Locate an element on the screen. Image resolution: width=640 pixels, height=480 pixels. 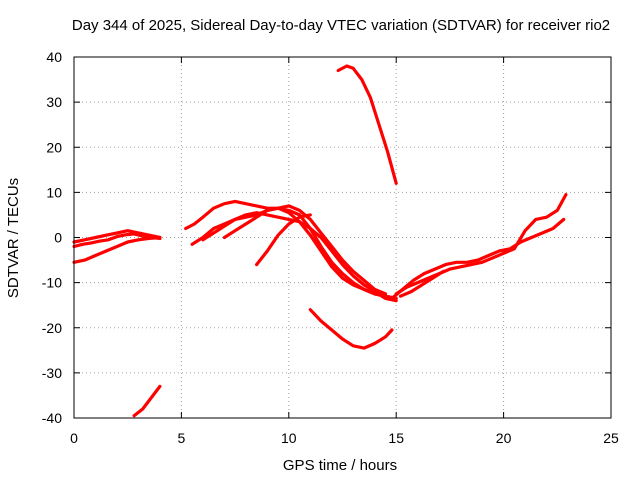
series-arc-j is located at coordinates (367, 124).